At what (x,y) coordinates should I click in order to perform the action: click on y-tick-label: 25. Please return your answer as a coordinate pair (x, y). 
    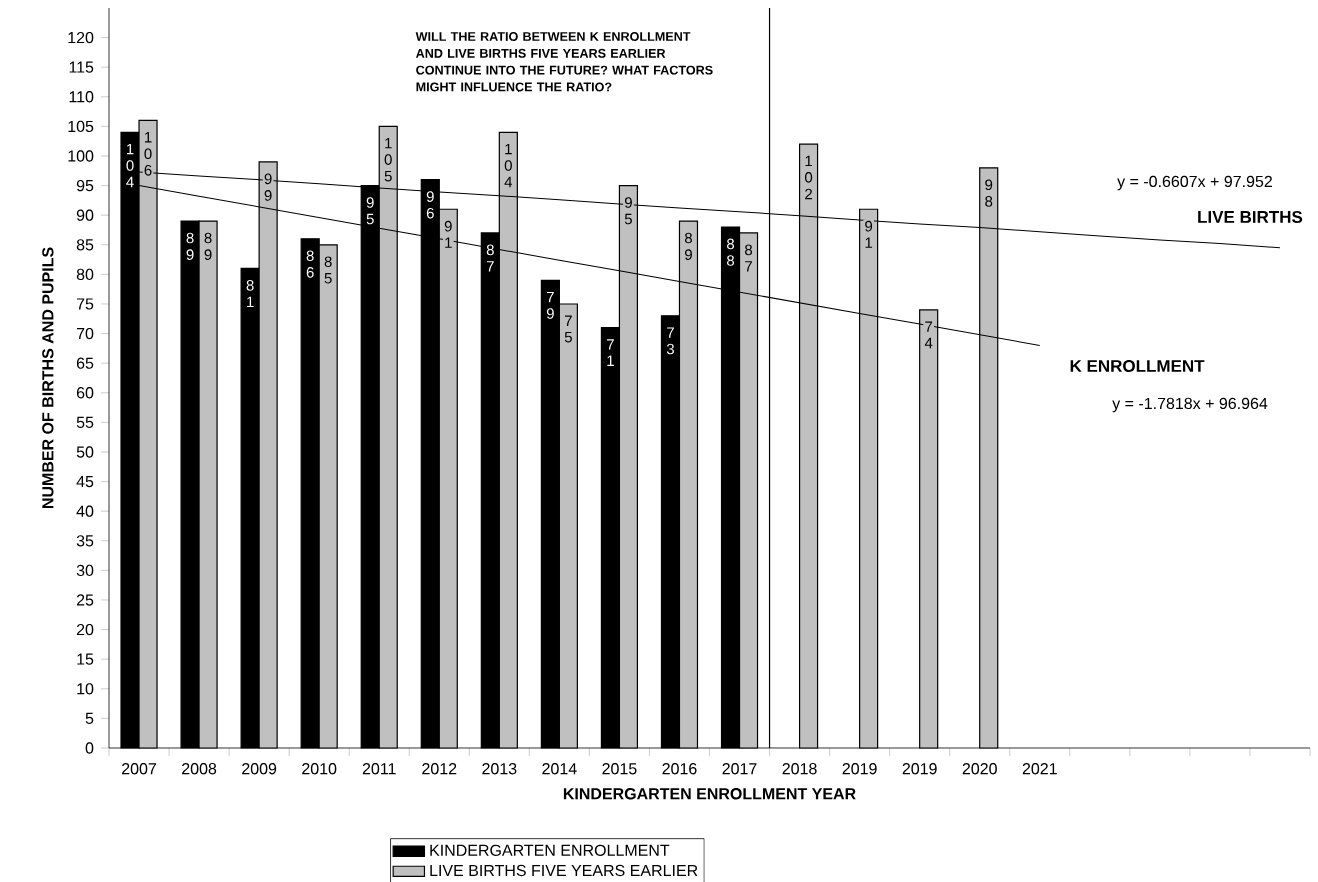
    Looking at the image, I should click on (85, 600).